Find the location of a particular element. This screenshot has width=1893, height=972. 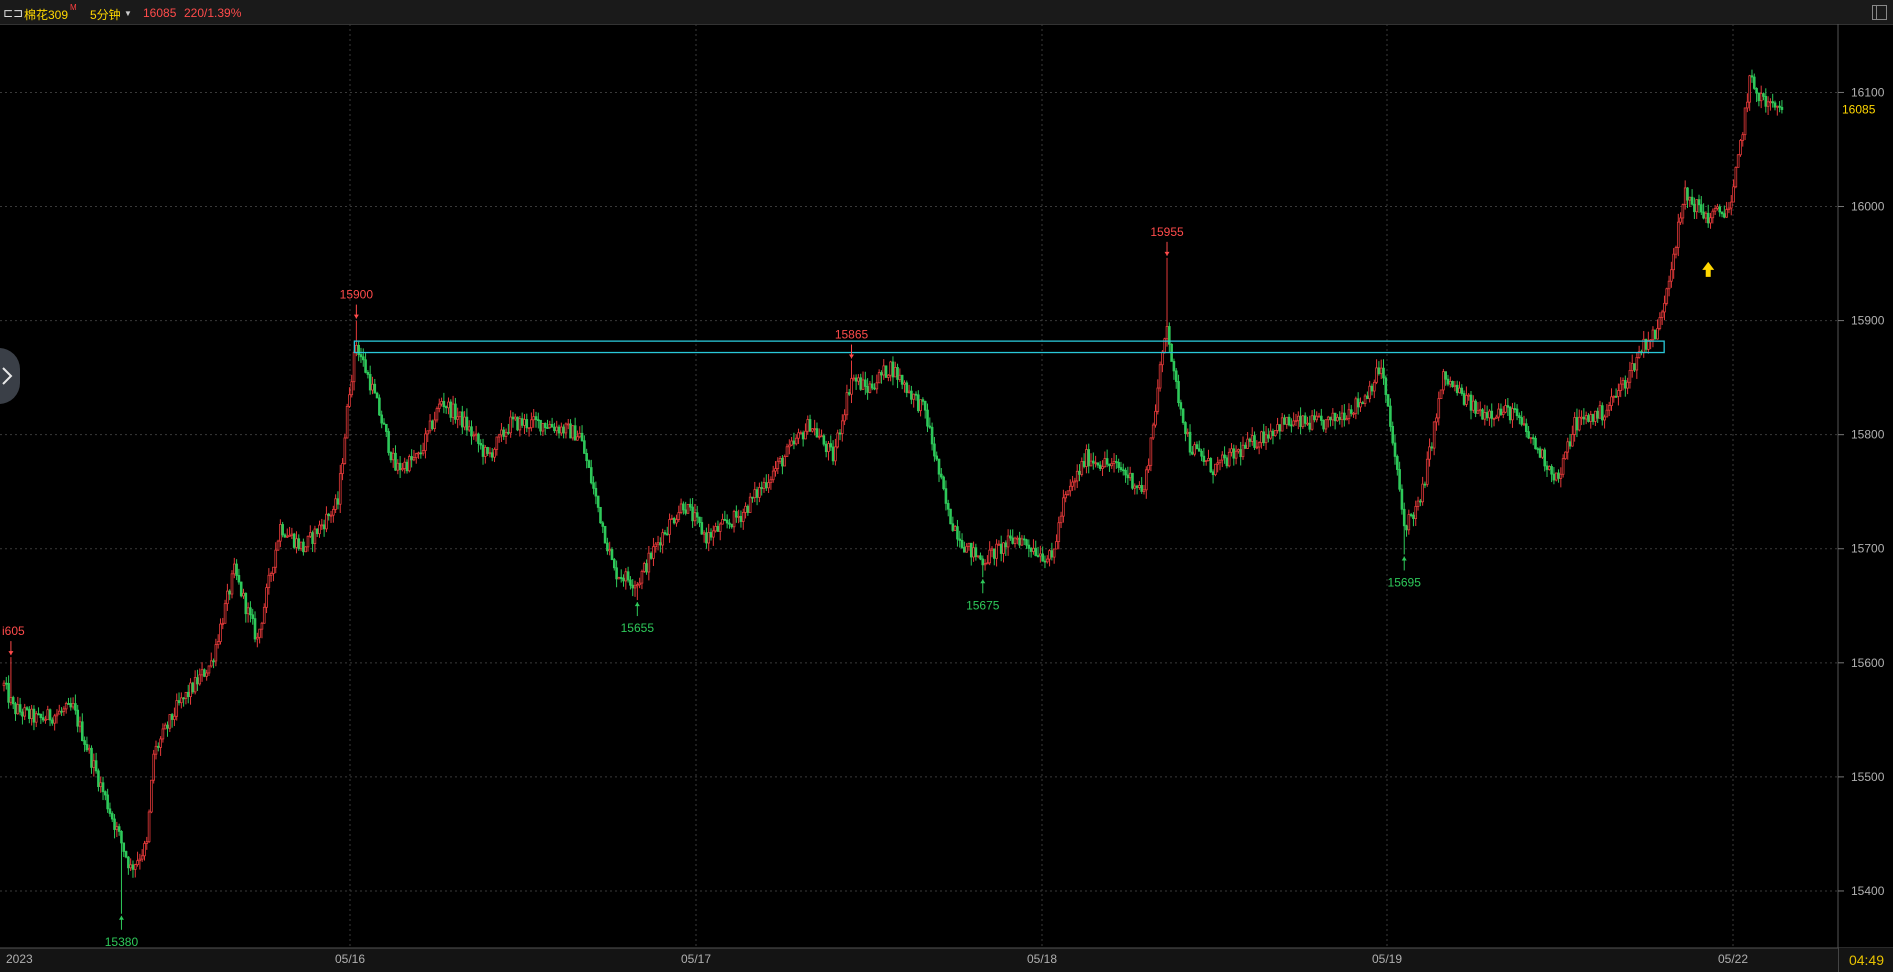

window-restore-icon is located at coordinates (1879, 12).